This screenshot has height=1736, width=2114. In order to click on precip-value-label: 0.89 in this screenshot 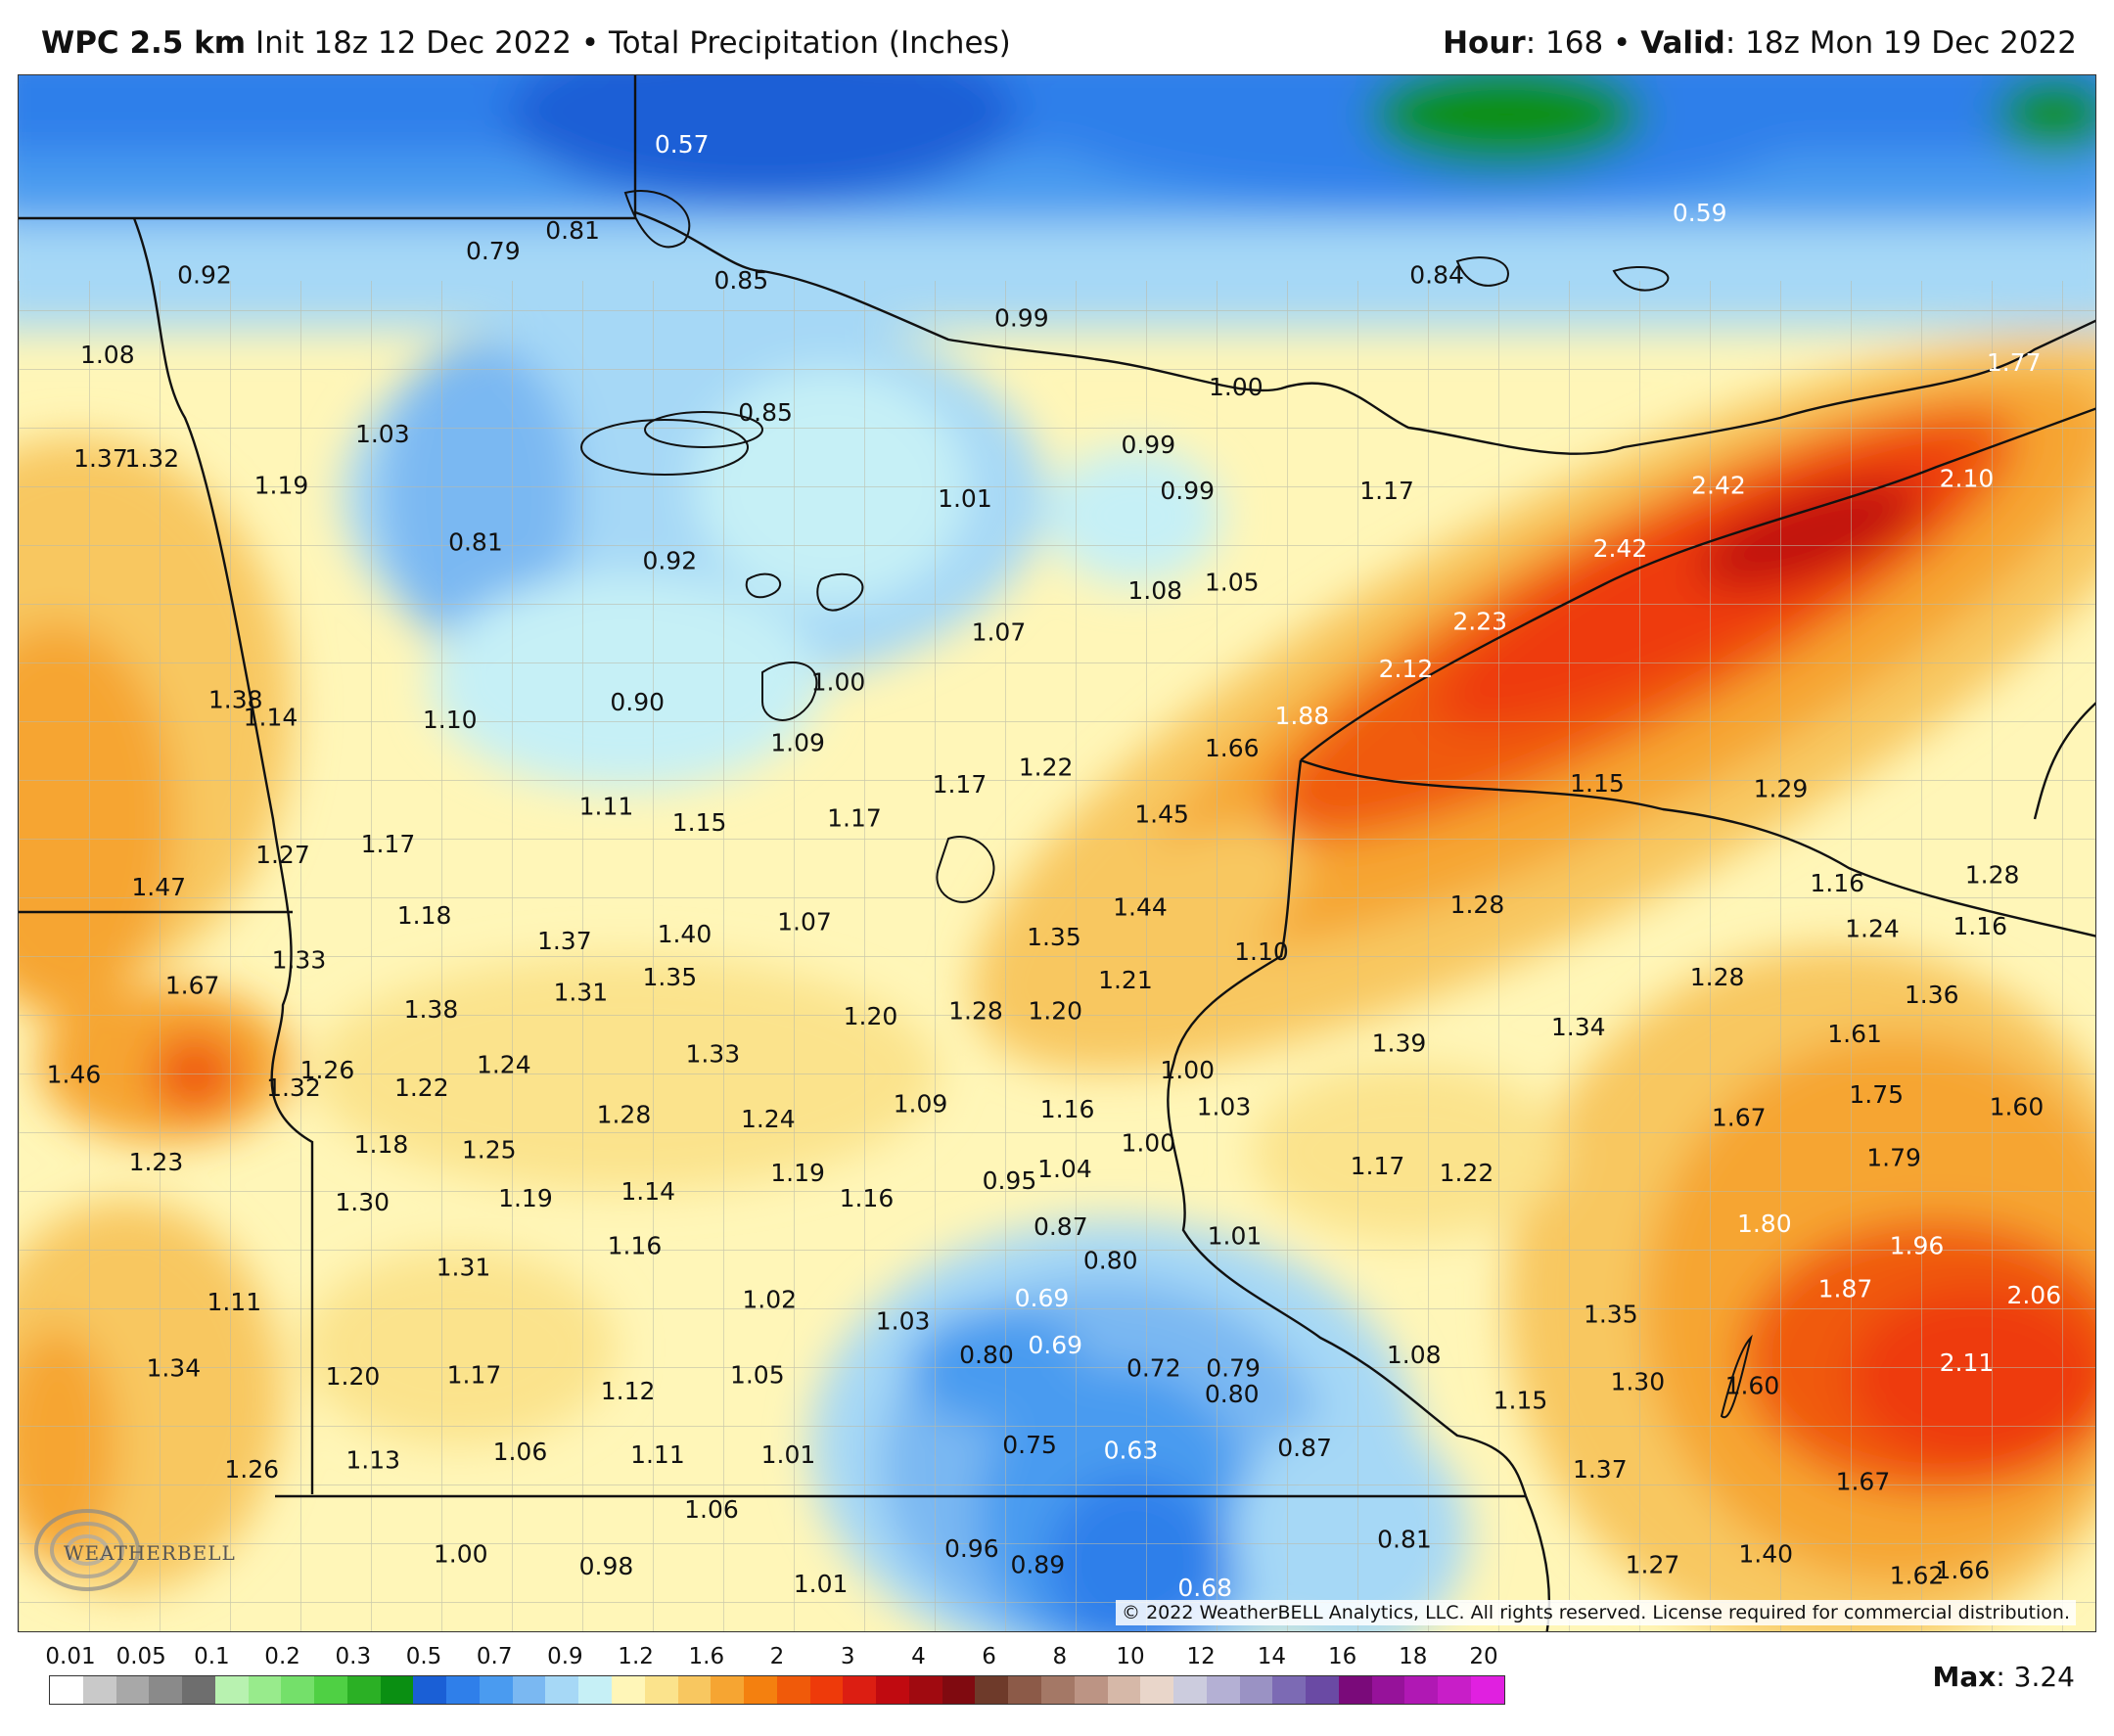, I will do `click(1037, 1565)`.